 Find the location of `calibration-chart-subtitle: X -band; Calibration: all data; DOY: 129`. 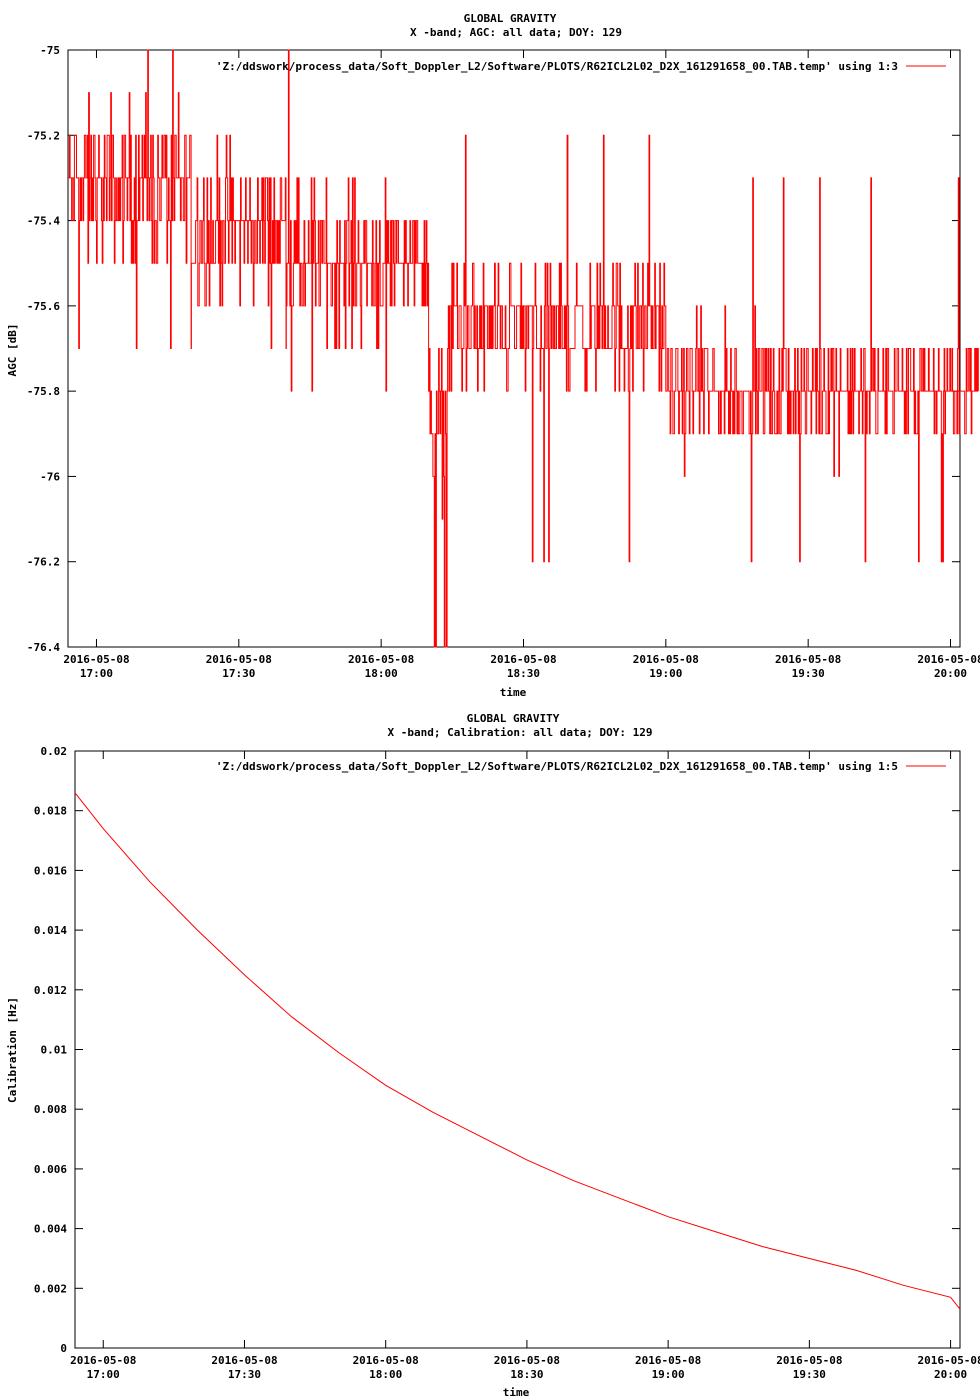

calibration-chart-subtitle: X -band; Calibration: all data; DOY: 129 is located at coordinates (520, 732).